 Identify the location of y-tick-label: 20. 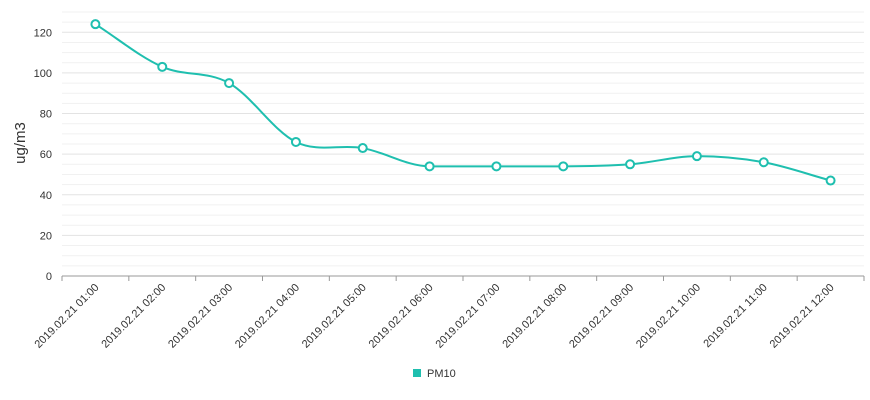
(46, 236).